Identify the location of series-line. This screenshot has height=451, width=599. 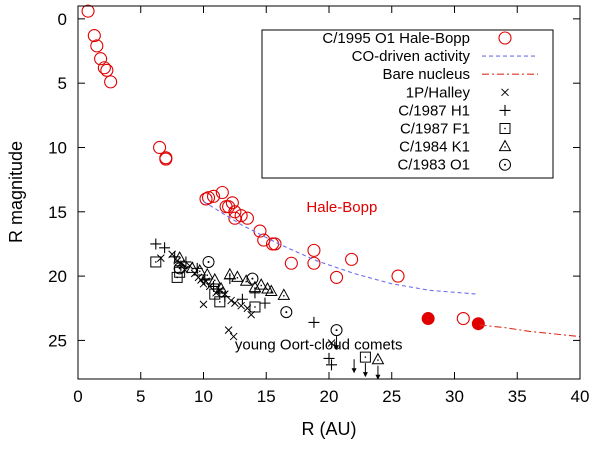
(530, 331).